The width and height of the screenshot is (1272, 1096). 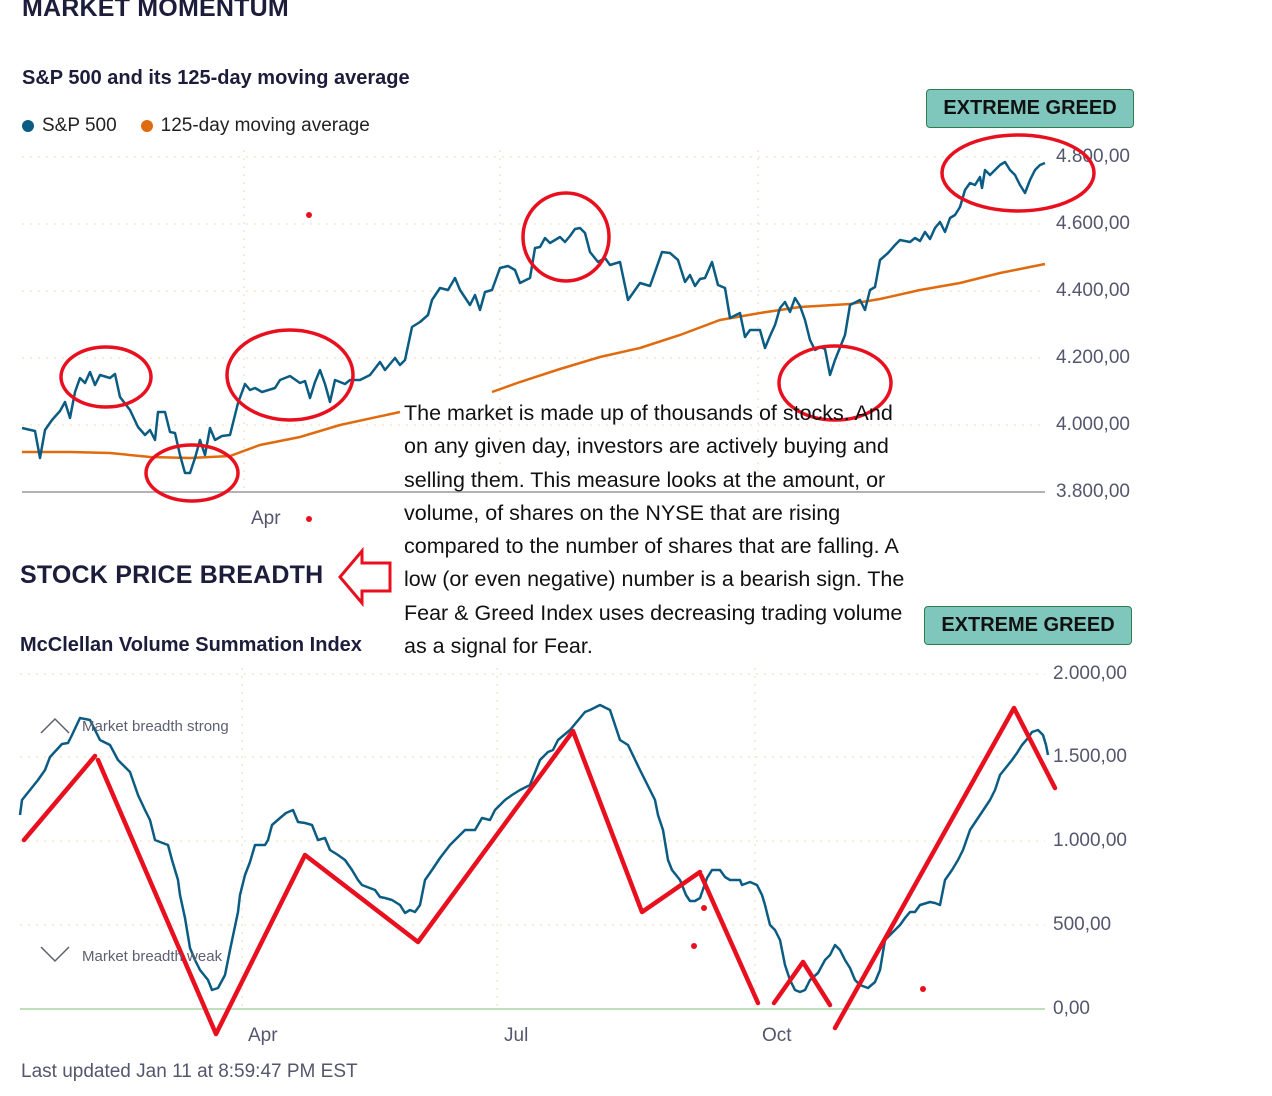 What do you see at coordinates (1093, 357) in the screenshot?
I see `y-tick: 4.200,00` at bounding box center [1093, 357].